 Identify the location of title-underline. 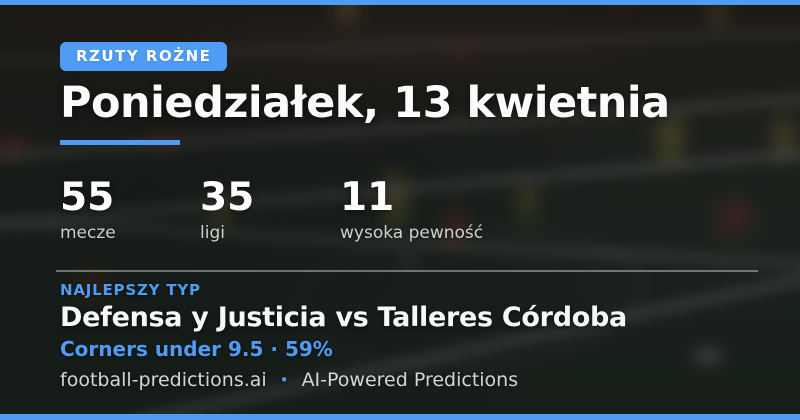
(120, 142).